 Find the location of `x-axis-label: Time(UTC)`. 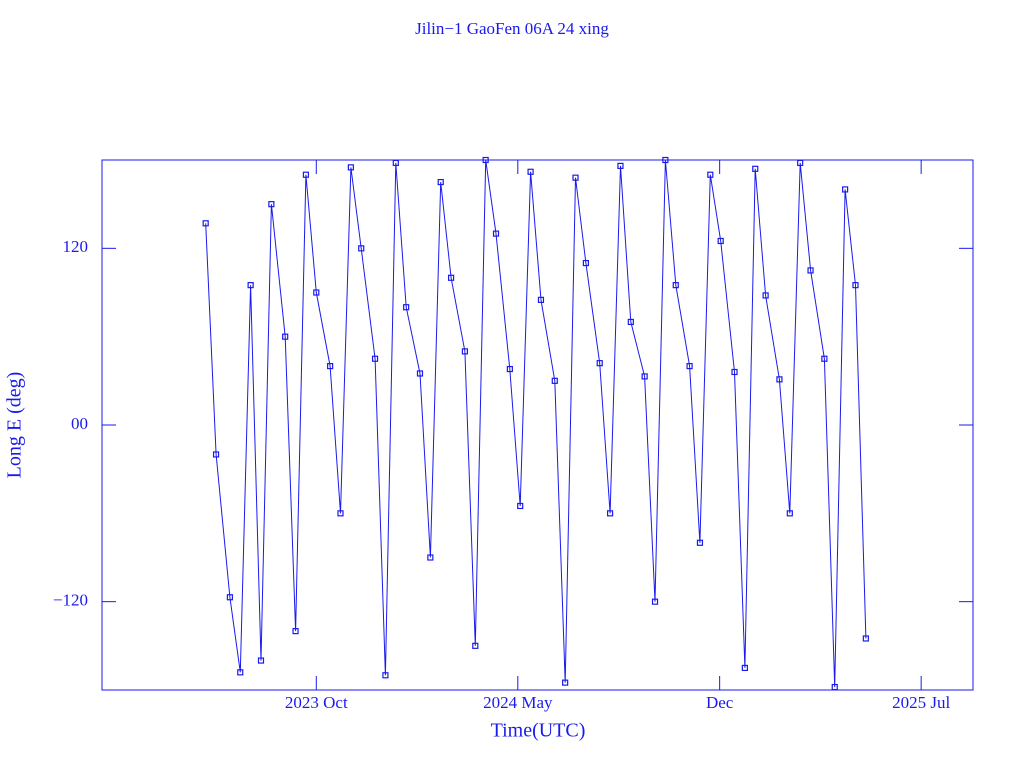

x-axis-label: Time(UTC) is located at coordinates (538, 731).